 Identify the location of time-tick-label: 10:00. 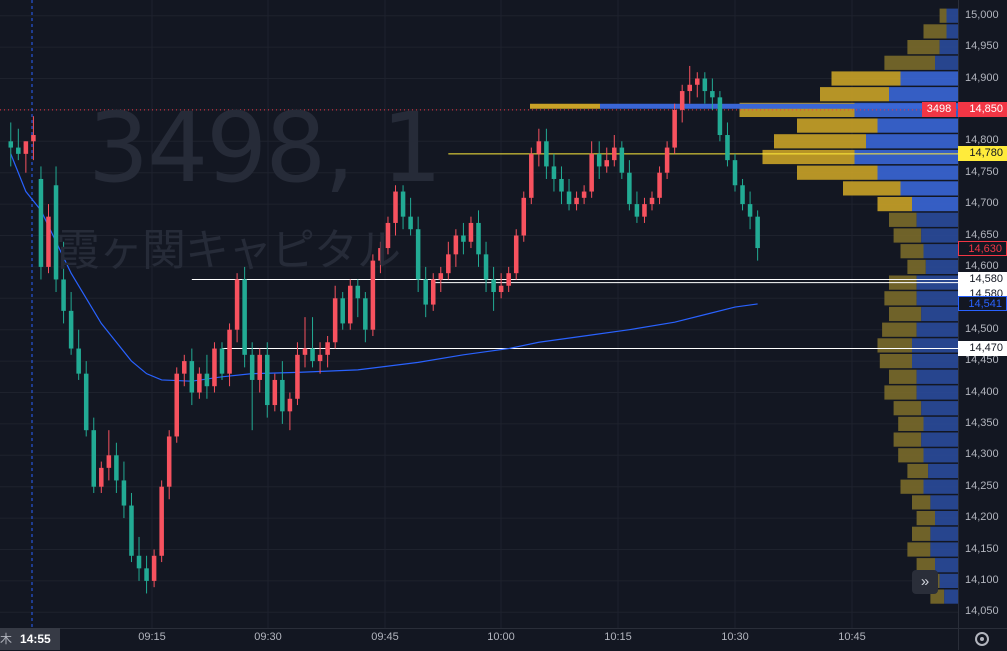
(501, 637).